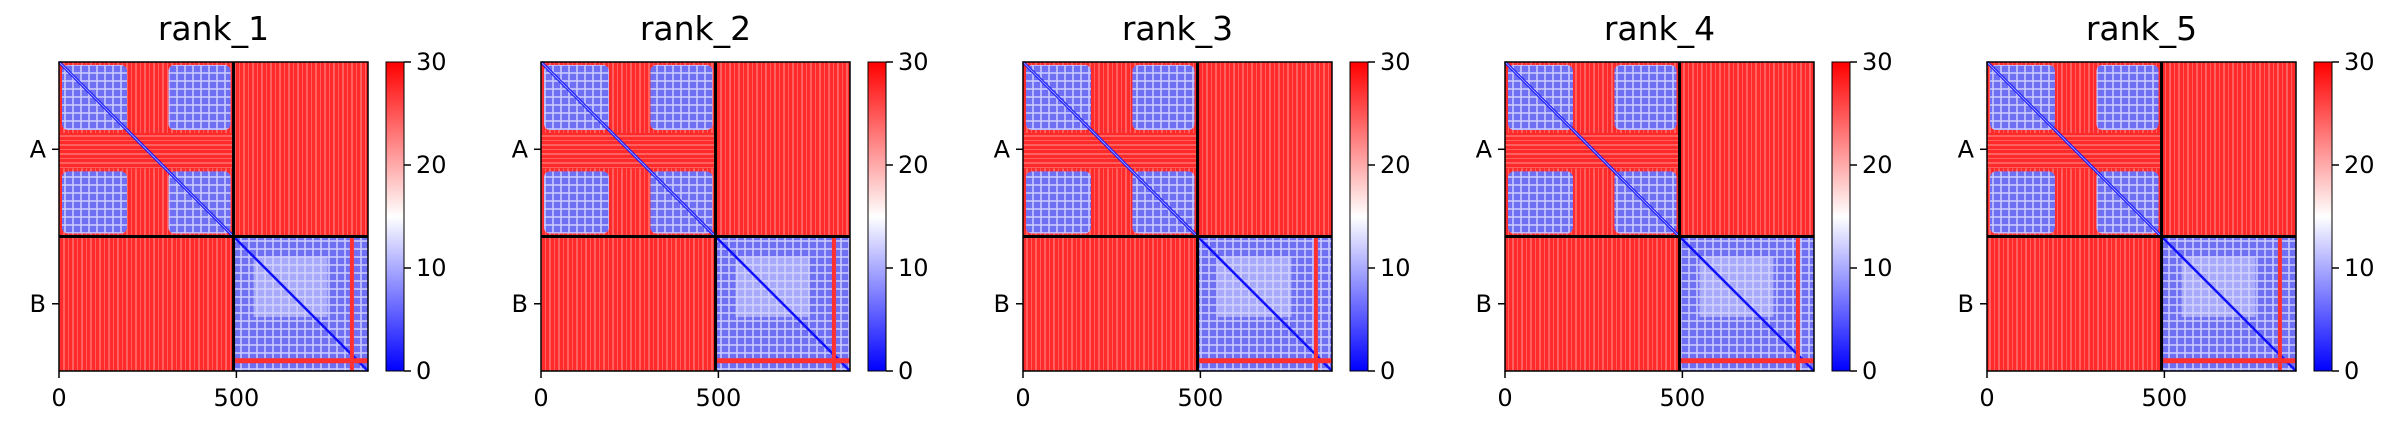  What do you see at coordinates (695, 28) in the screenshot?
I see `panel-title: rank_2` at bounding box center [695, 28].